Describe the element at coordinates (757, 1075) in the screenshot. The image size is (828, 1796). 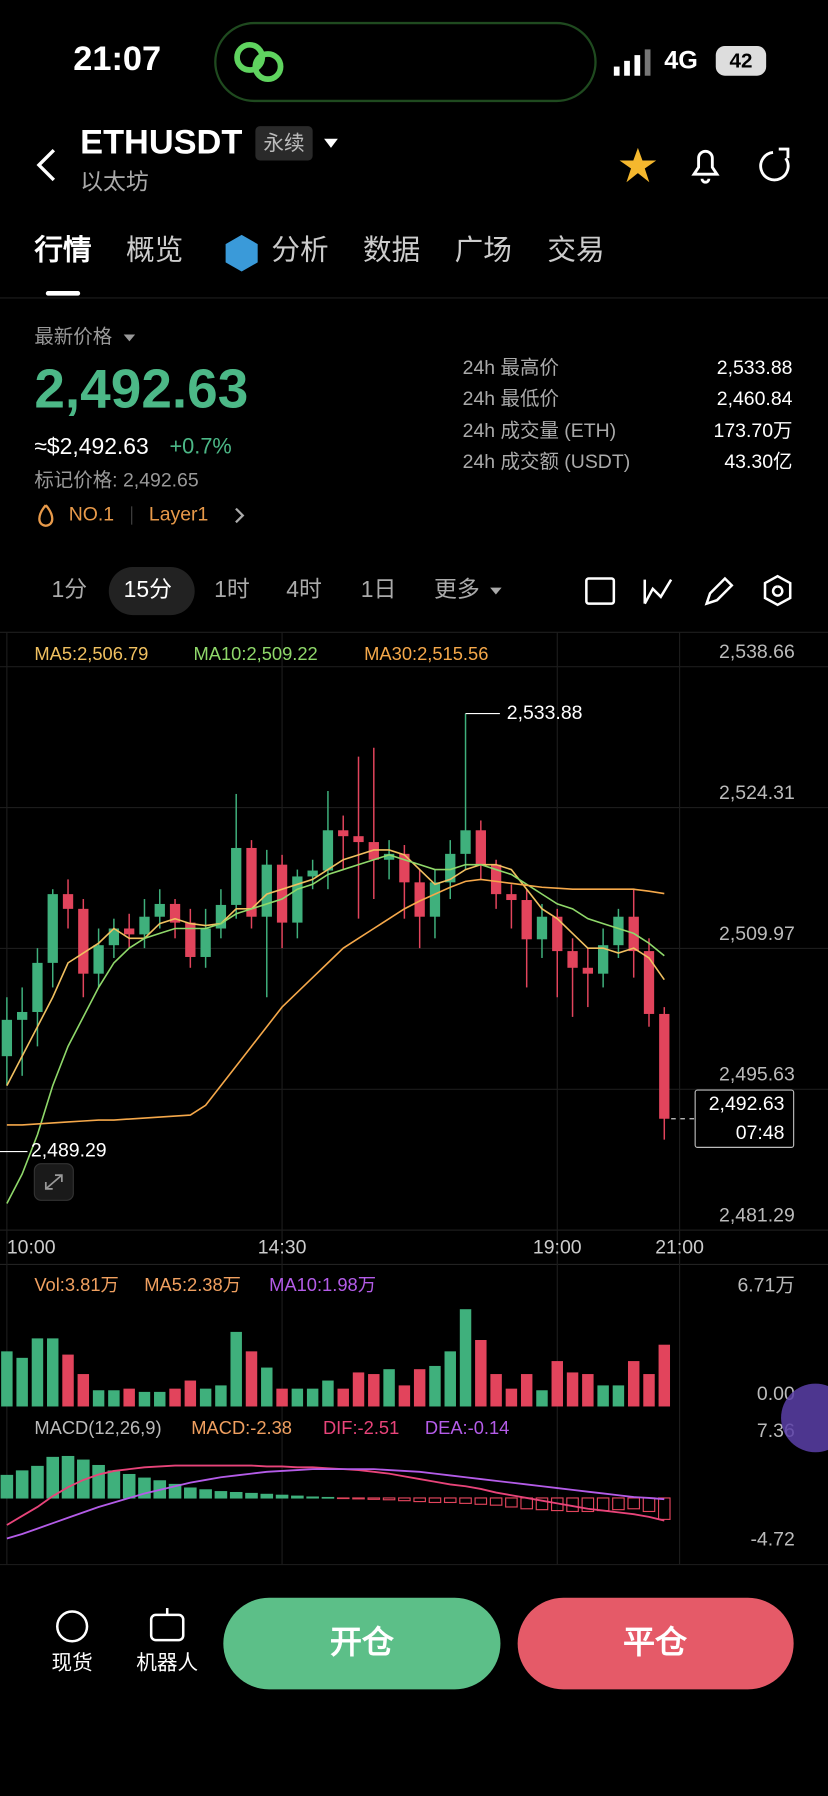
I see `y-tick-label: 2,495.63` at that location.